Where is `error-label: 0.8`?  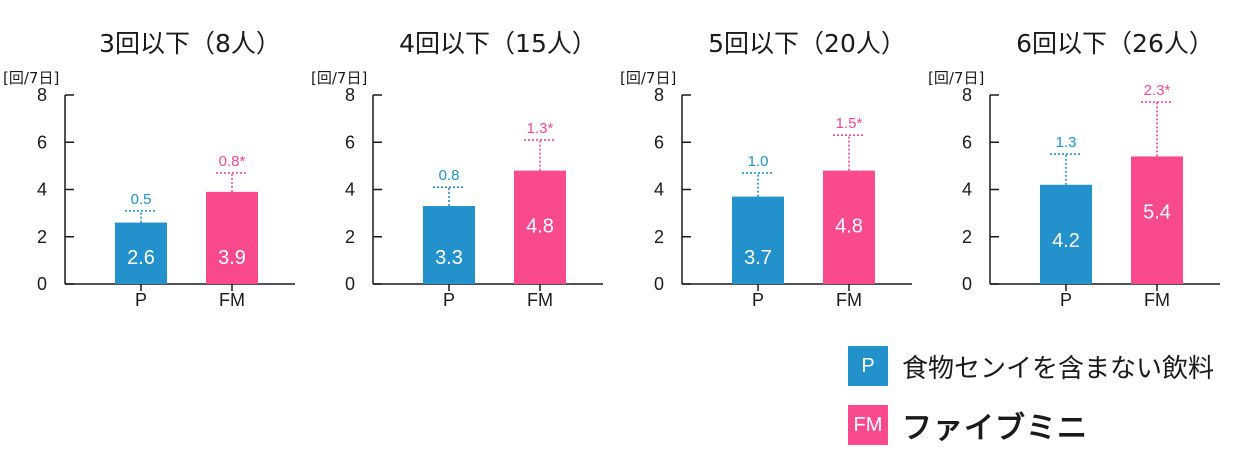 error-label: 0.8 is located at coordinates (449, 175).